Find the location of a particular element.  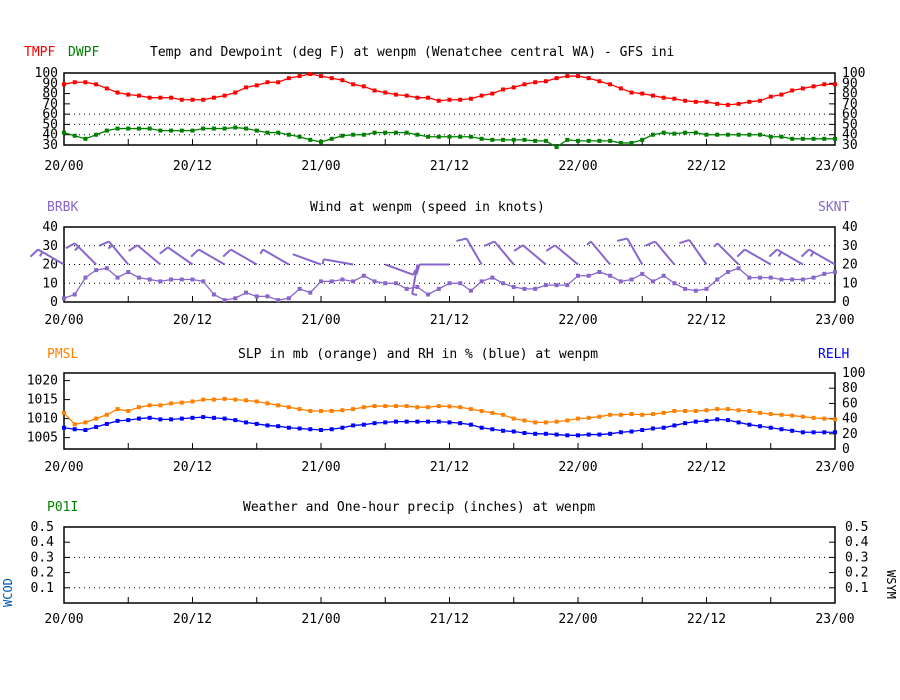

y-tick-label-left: 0 is located at coordinates (54, 302).